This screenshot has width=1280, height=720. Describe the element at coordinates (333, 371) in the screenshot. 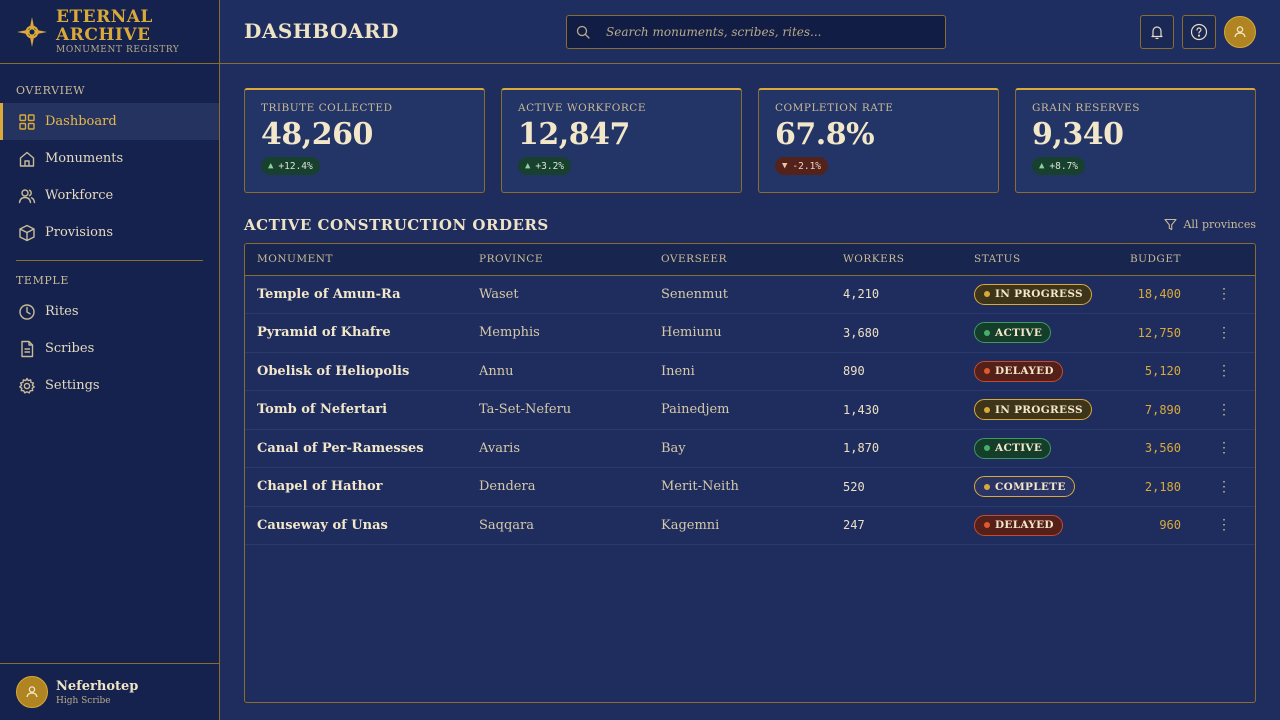

I see `cell-monument: Obelisk of Heliopolis` at that location.